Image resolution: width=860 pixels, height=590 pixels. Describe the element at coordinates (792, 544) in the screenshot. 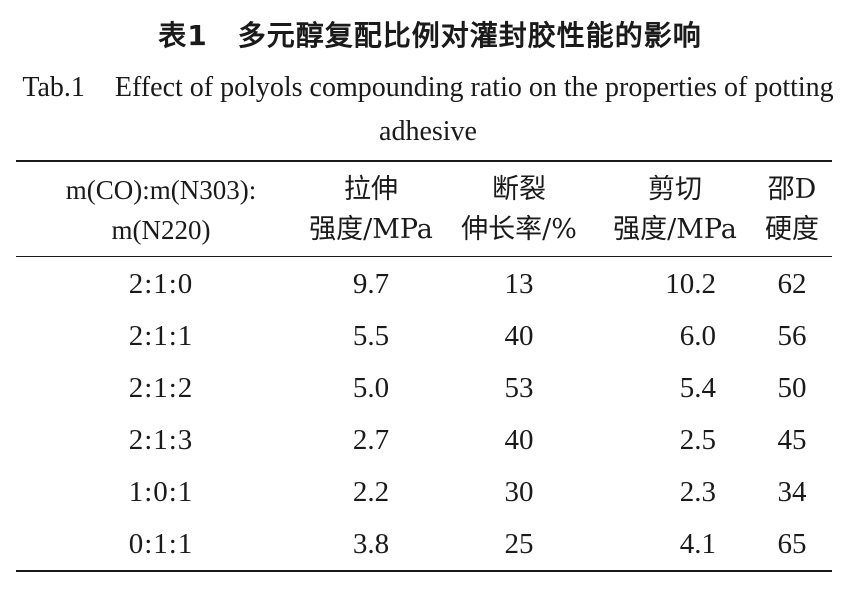

I see `cell-hardness: 65` at that location.